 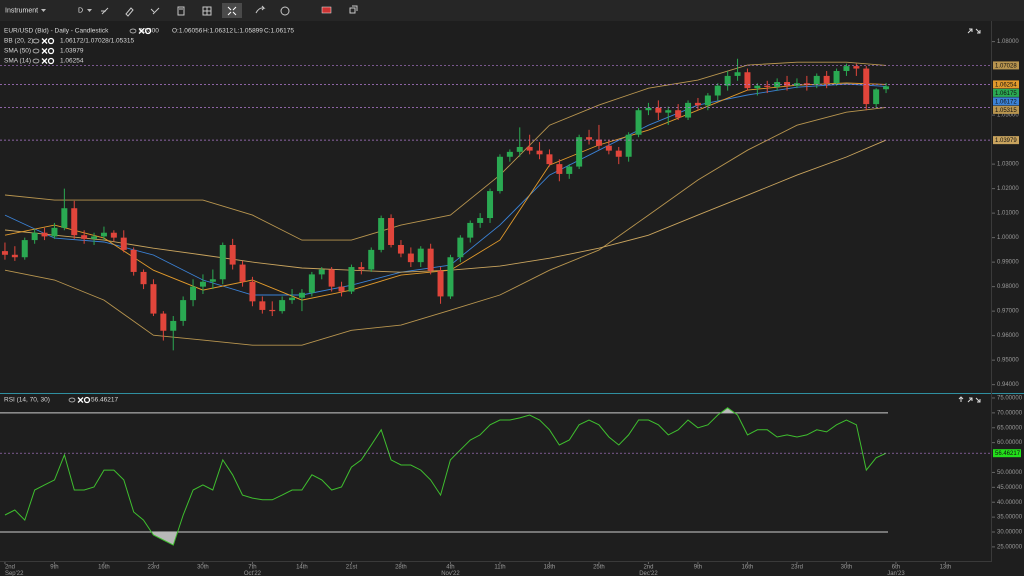 I want to click on y-tick-label: 40.00000, so click(x=1010, y=503).